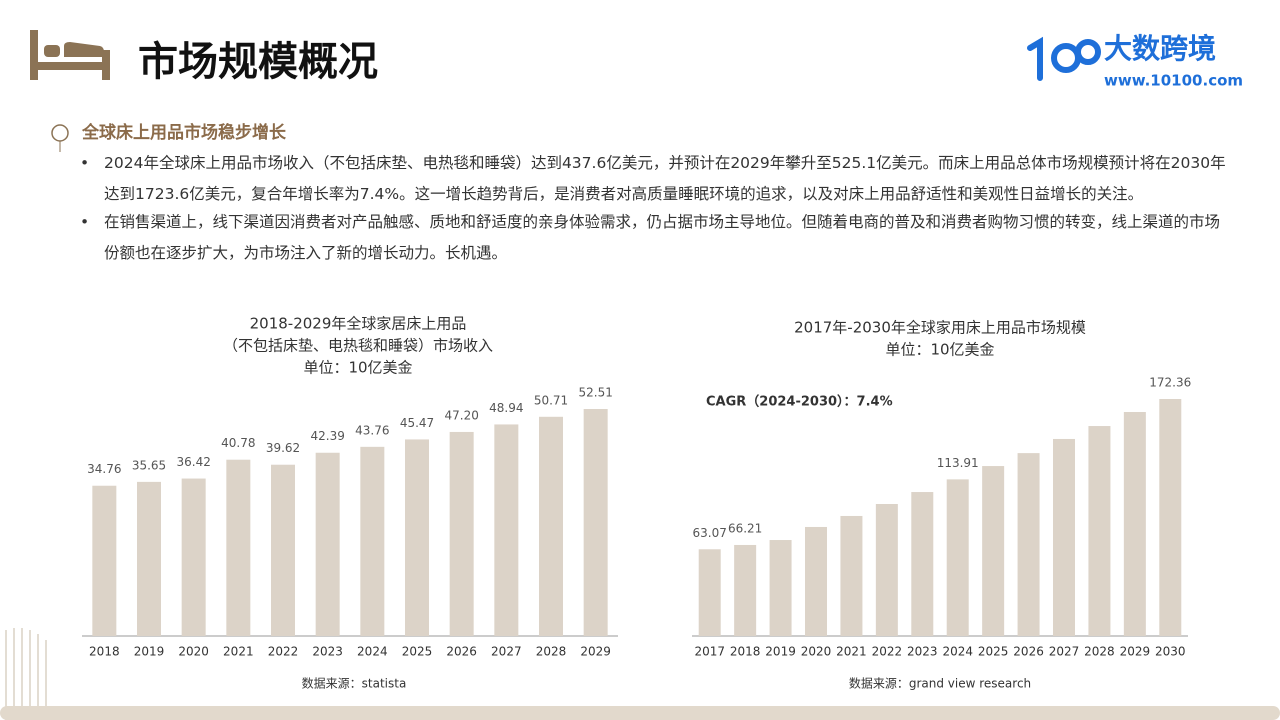 The width and height of the screenshot is (1280, 720). I want to click on value-label: 172.36, so click(1170, 383).